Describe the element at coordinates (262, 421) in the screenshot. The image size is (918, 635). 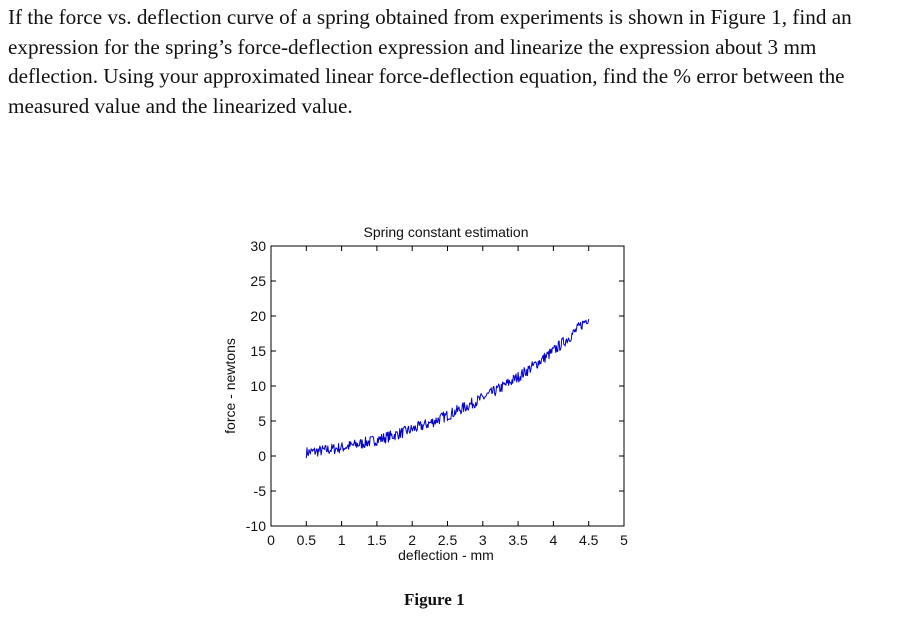
I see `y-tick-label: 5` at that location.